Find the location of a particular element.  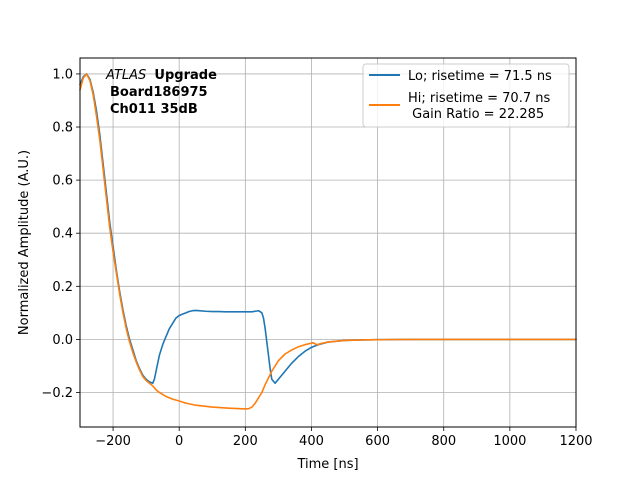

legend-label-hi-line: Hi; risetime = 70.7 ns is located at coordinates (479, 98).